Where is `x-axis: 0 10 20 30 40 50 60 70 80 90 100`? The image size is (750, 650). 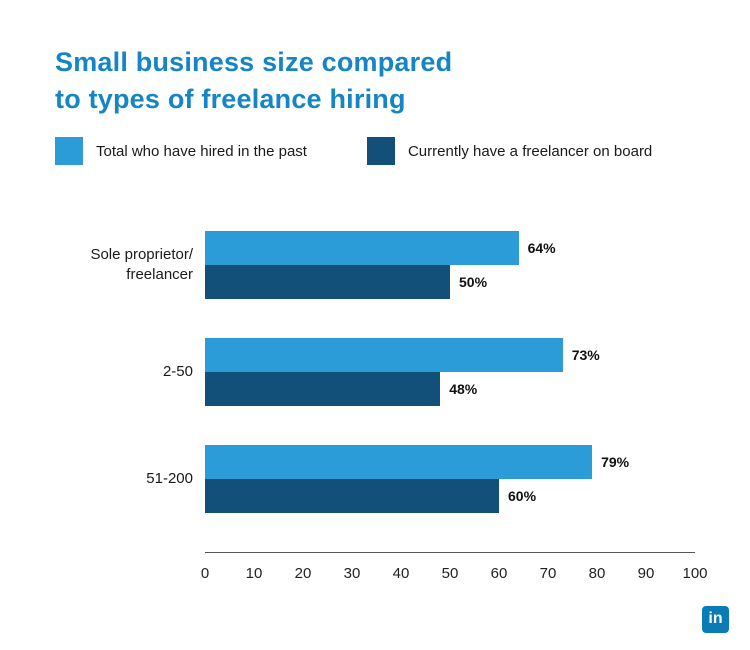
x-axis: 0 10 20 30 40 50 60 70 80 90 100 is located at coordinates (381, 574).